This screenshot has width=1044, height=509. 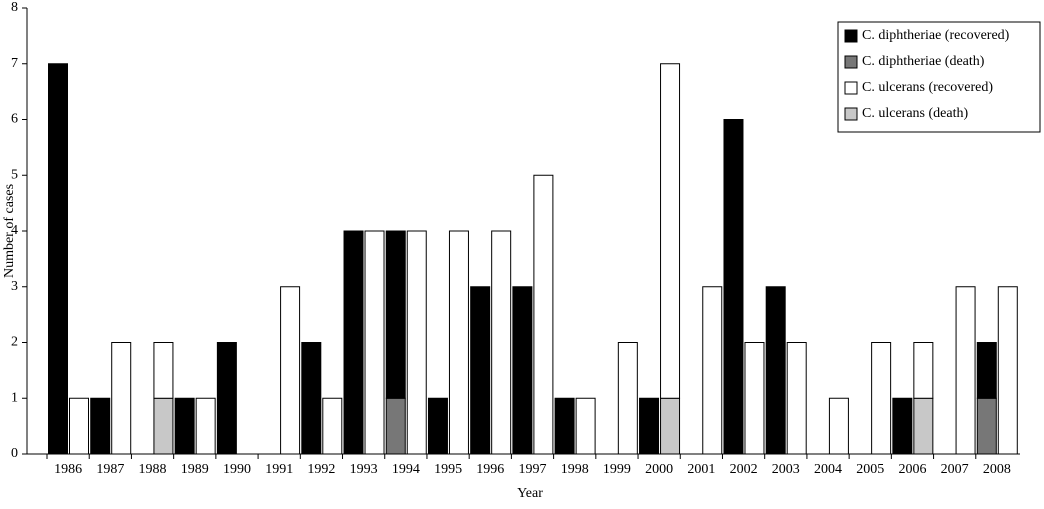 I want to click on x-tick-label: 2007, so click(x=955, y=469).